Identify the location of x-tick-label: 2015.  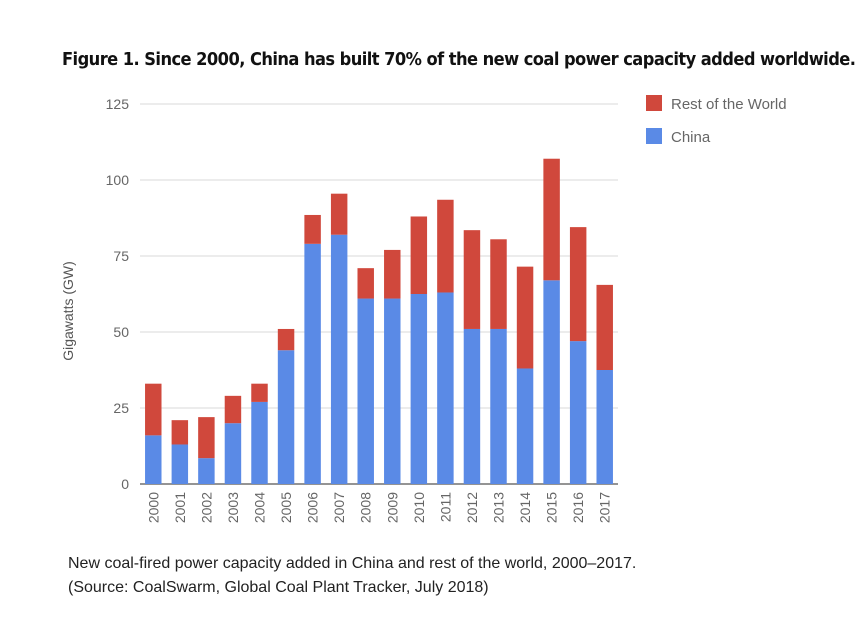
(552, 507).